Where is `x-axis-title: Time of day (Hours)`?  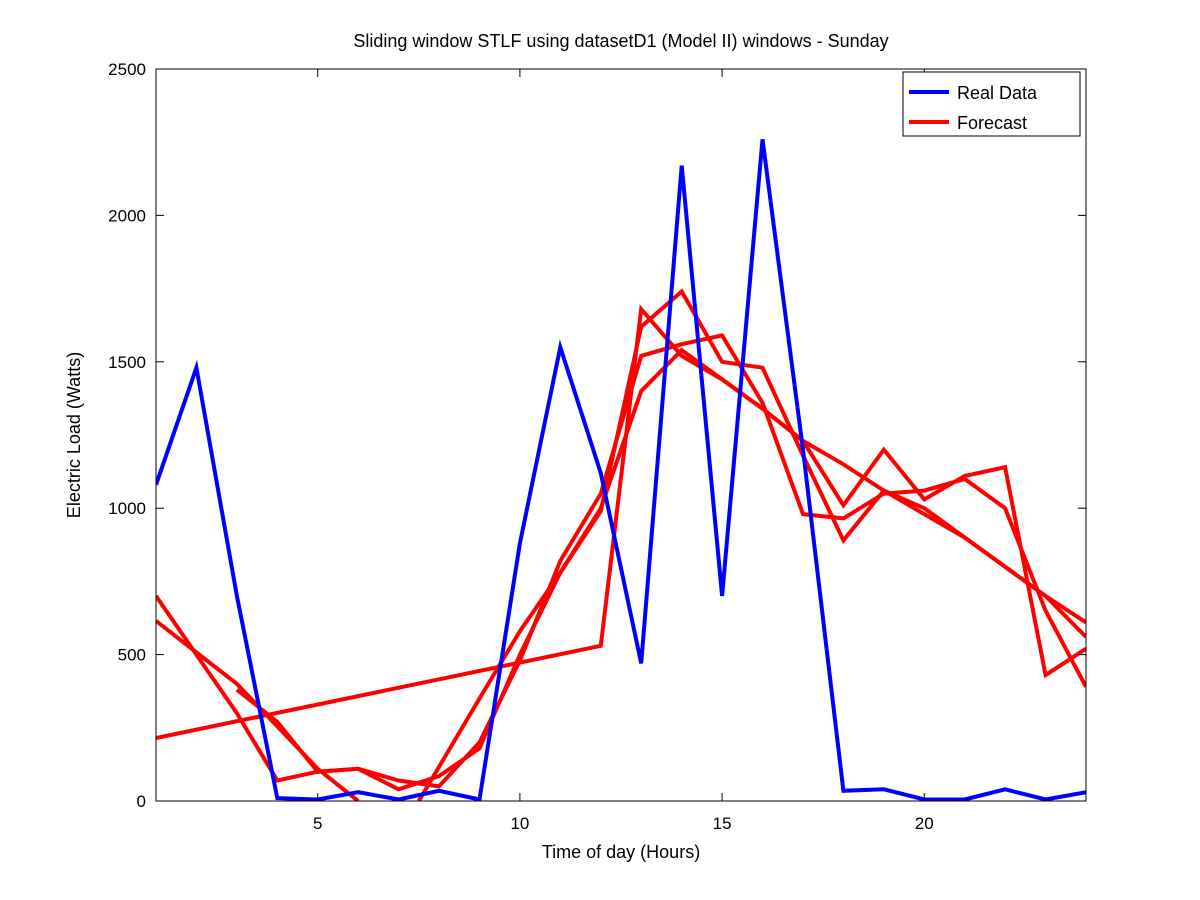 x-axis-title: Time of day (Hours) is located at coordinates (621, 852).